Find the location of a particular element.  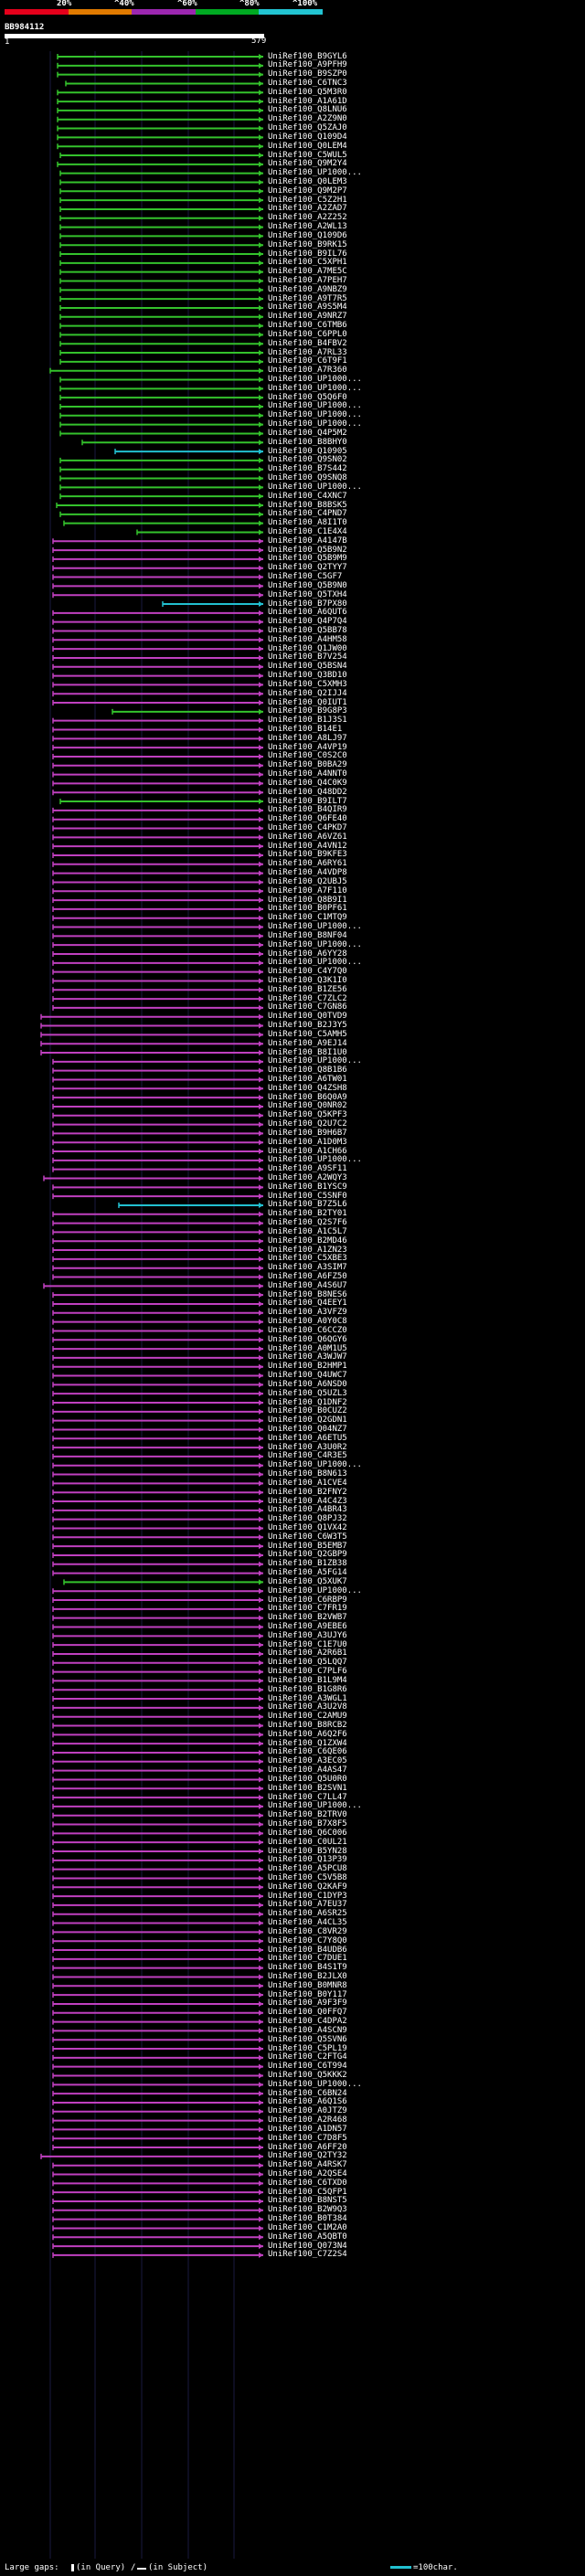

hit-id-label: UniRef100_Q2S7F6 is located at coordinates (308, 1223).